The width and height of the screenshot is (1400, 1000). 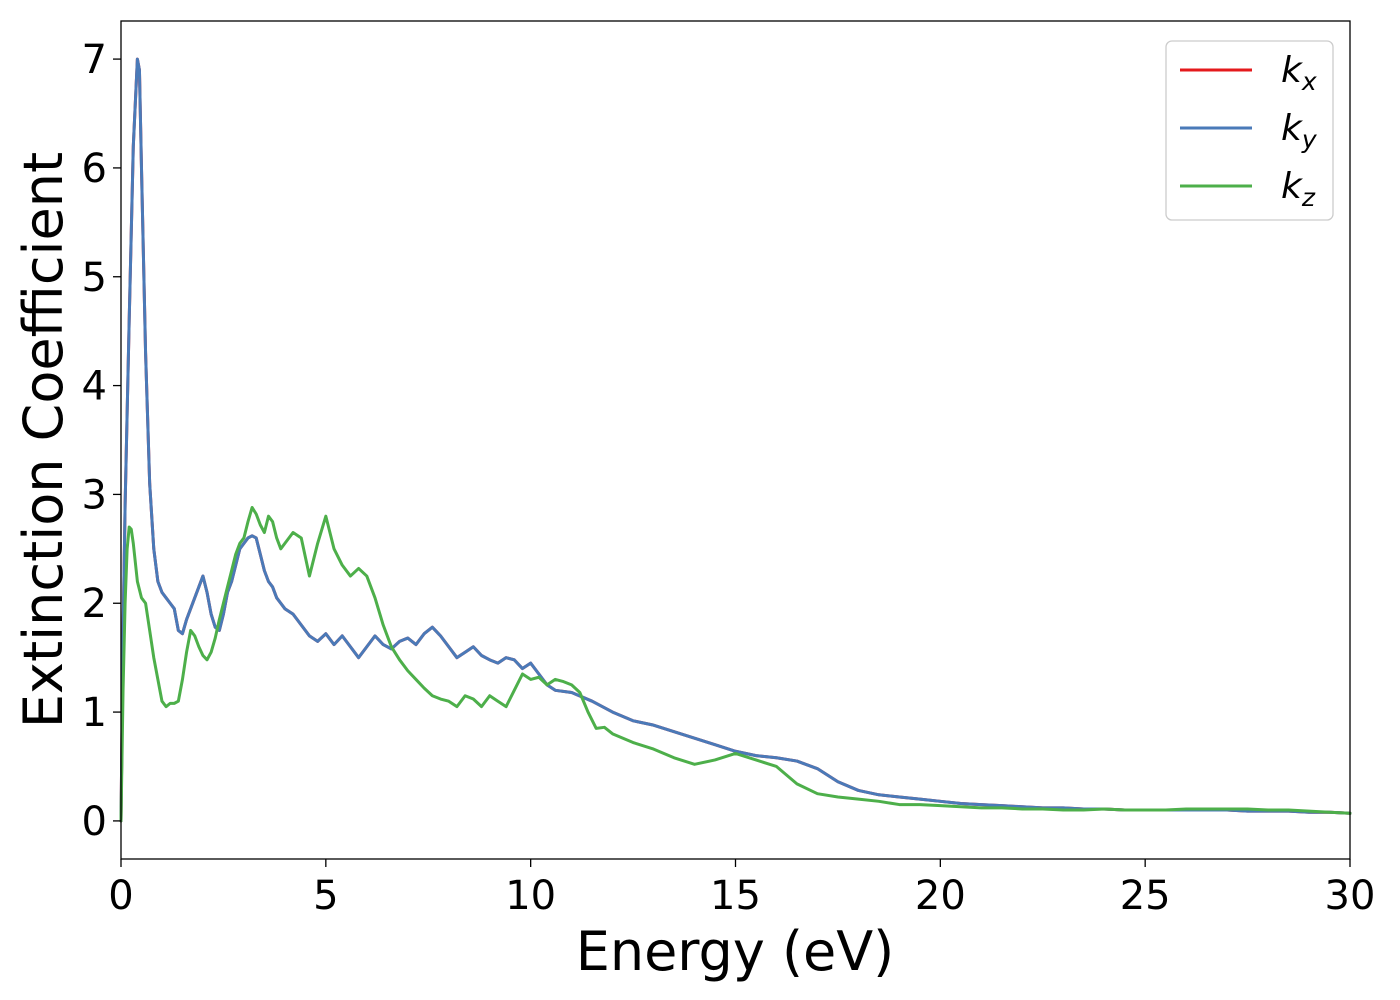 What do you see at coordinates (94, 60) in the screenshot?
I see `y-tick-label: 7` at bounding box center [94, 60].